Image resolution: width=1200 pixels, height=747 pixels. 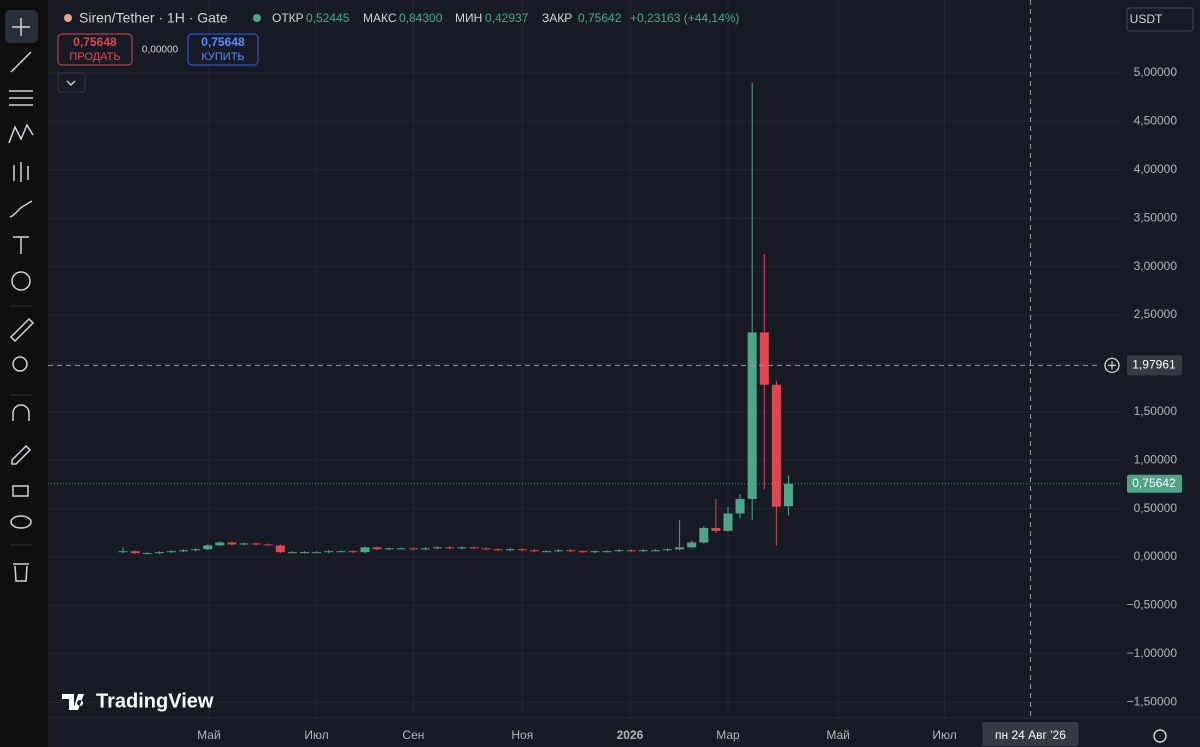 What do you see at coordinates (21, 522) in the screenshot?
I see `visibility-tool` at bounding box center [21, 522].